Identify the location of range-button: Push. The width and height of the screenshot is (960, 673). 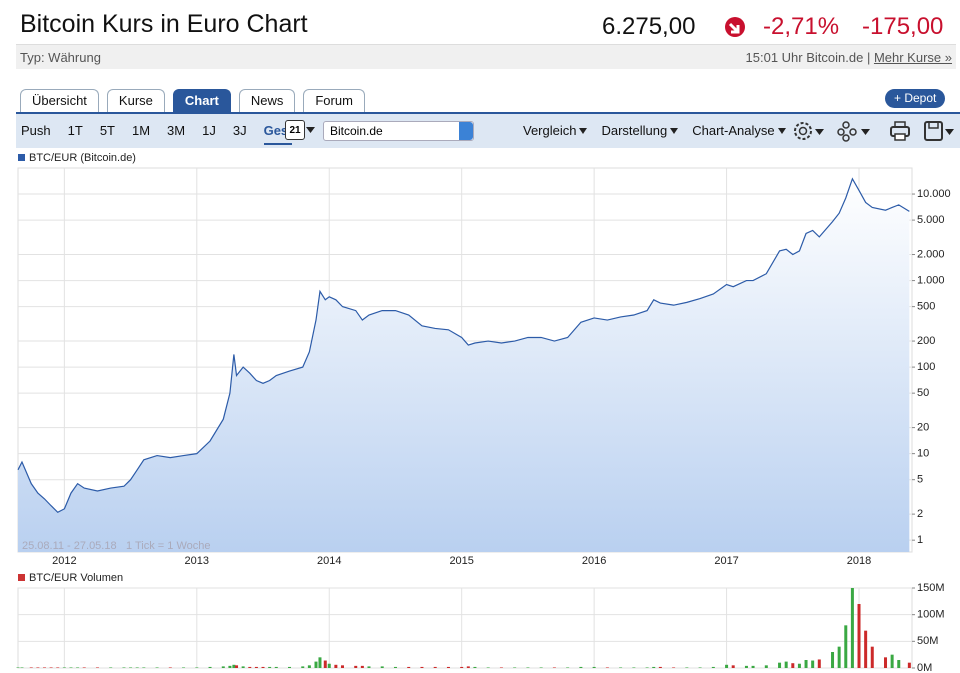
(36, 130).